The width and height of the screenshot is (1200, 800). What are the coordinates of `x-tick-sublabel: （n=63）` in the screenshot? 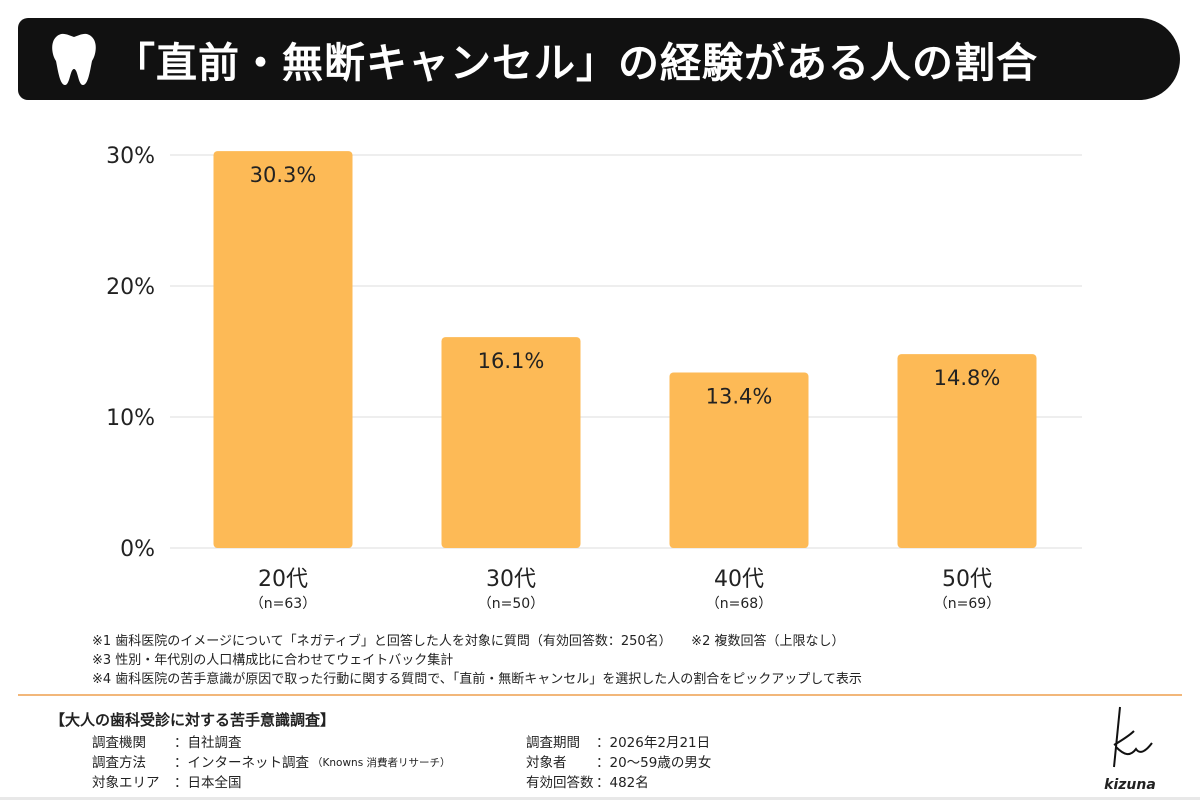 It's located at (283, 604).